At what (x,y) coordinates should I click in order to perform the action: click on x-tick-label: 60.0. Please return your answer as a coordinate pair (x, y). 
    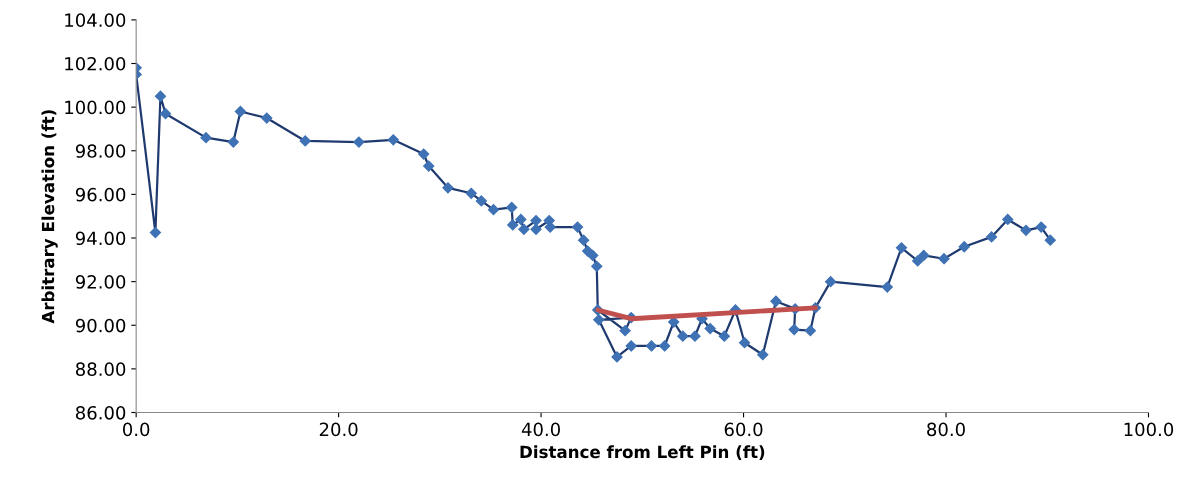
    Looking at the image, I should click on (743, 429).